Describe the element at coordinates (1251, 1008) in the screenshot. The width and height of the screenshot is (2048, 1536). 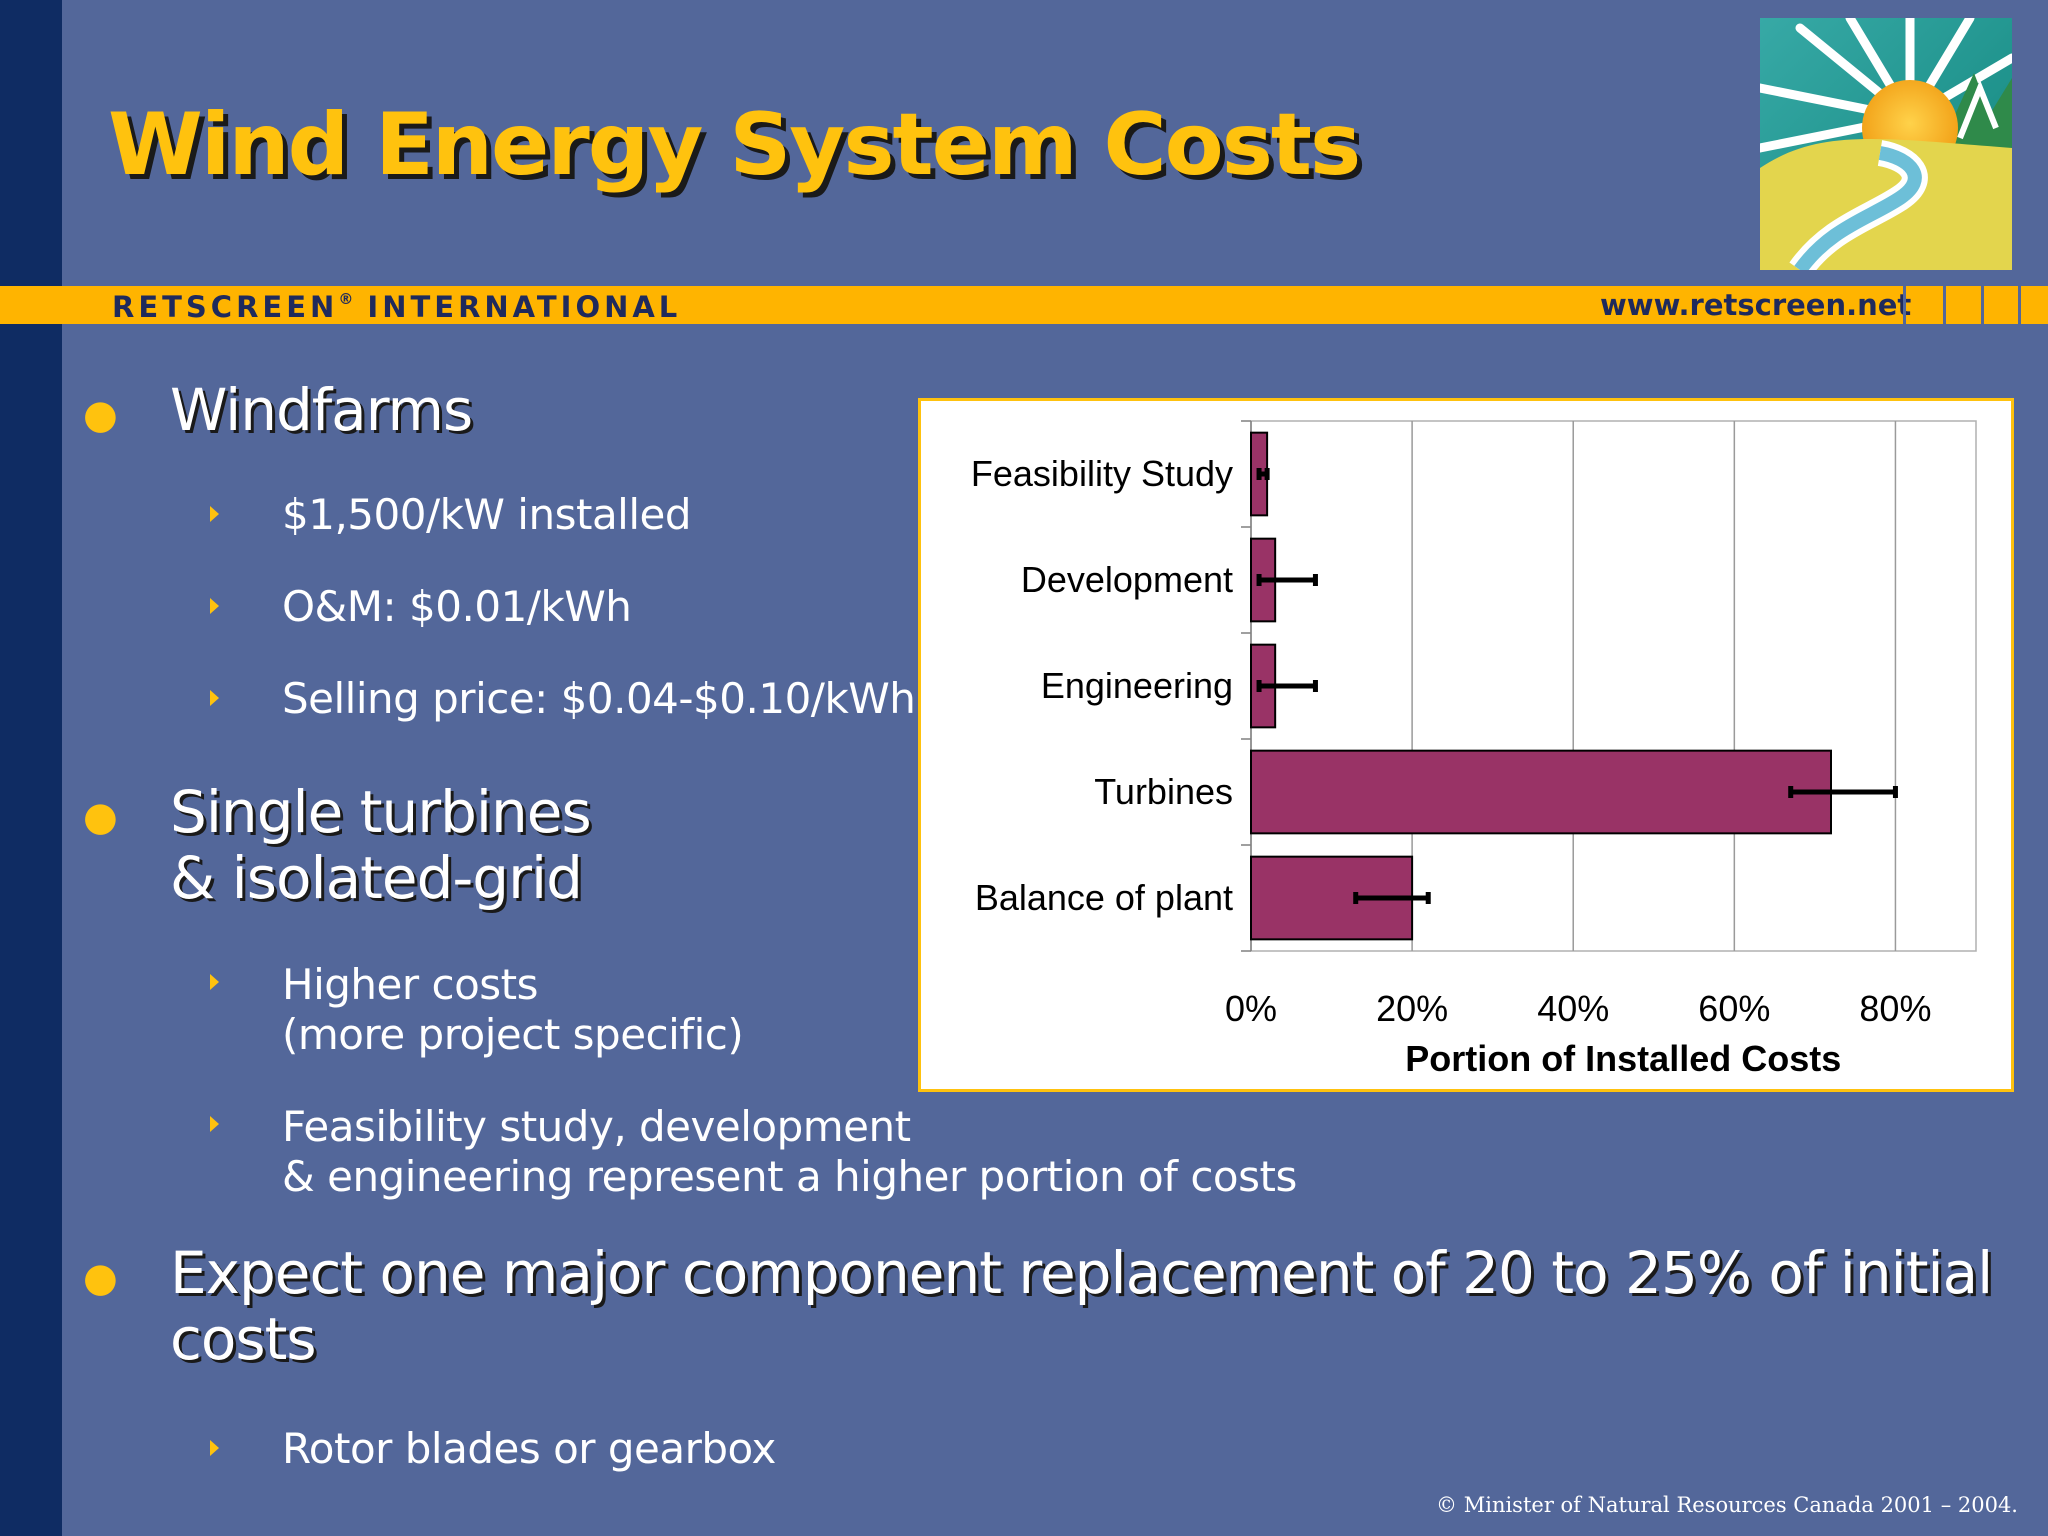
I see `x-tick-label: 0%` at that location.